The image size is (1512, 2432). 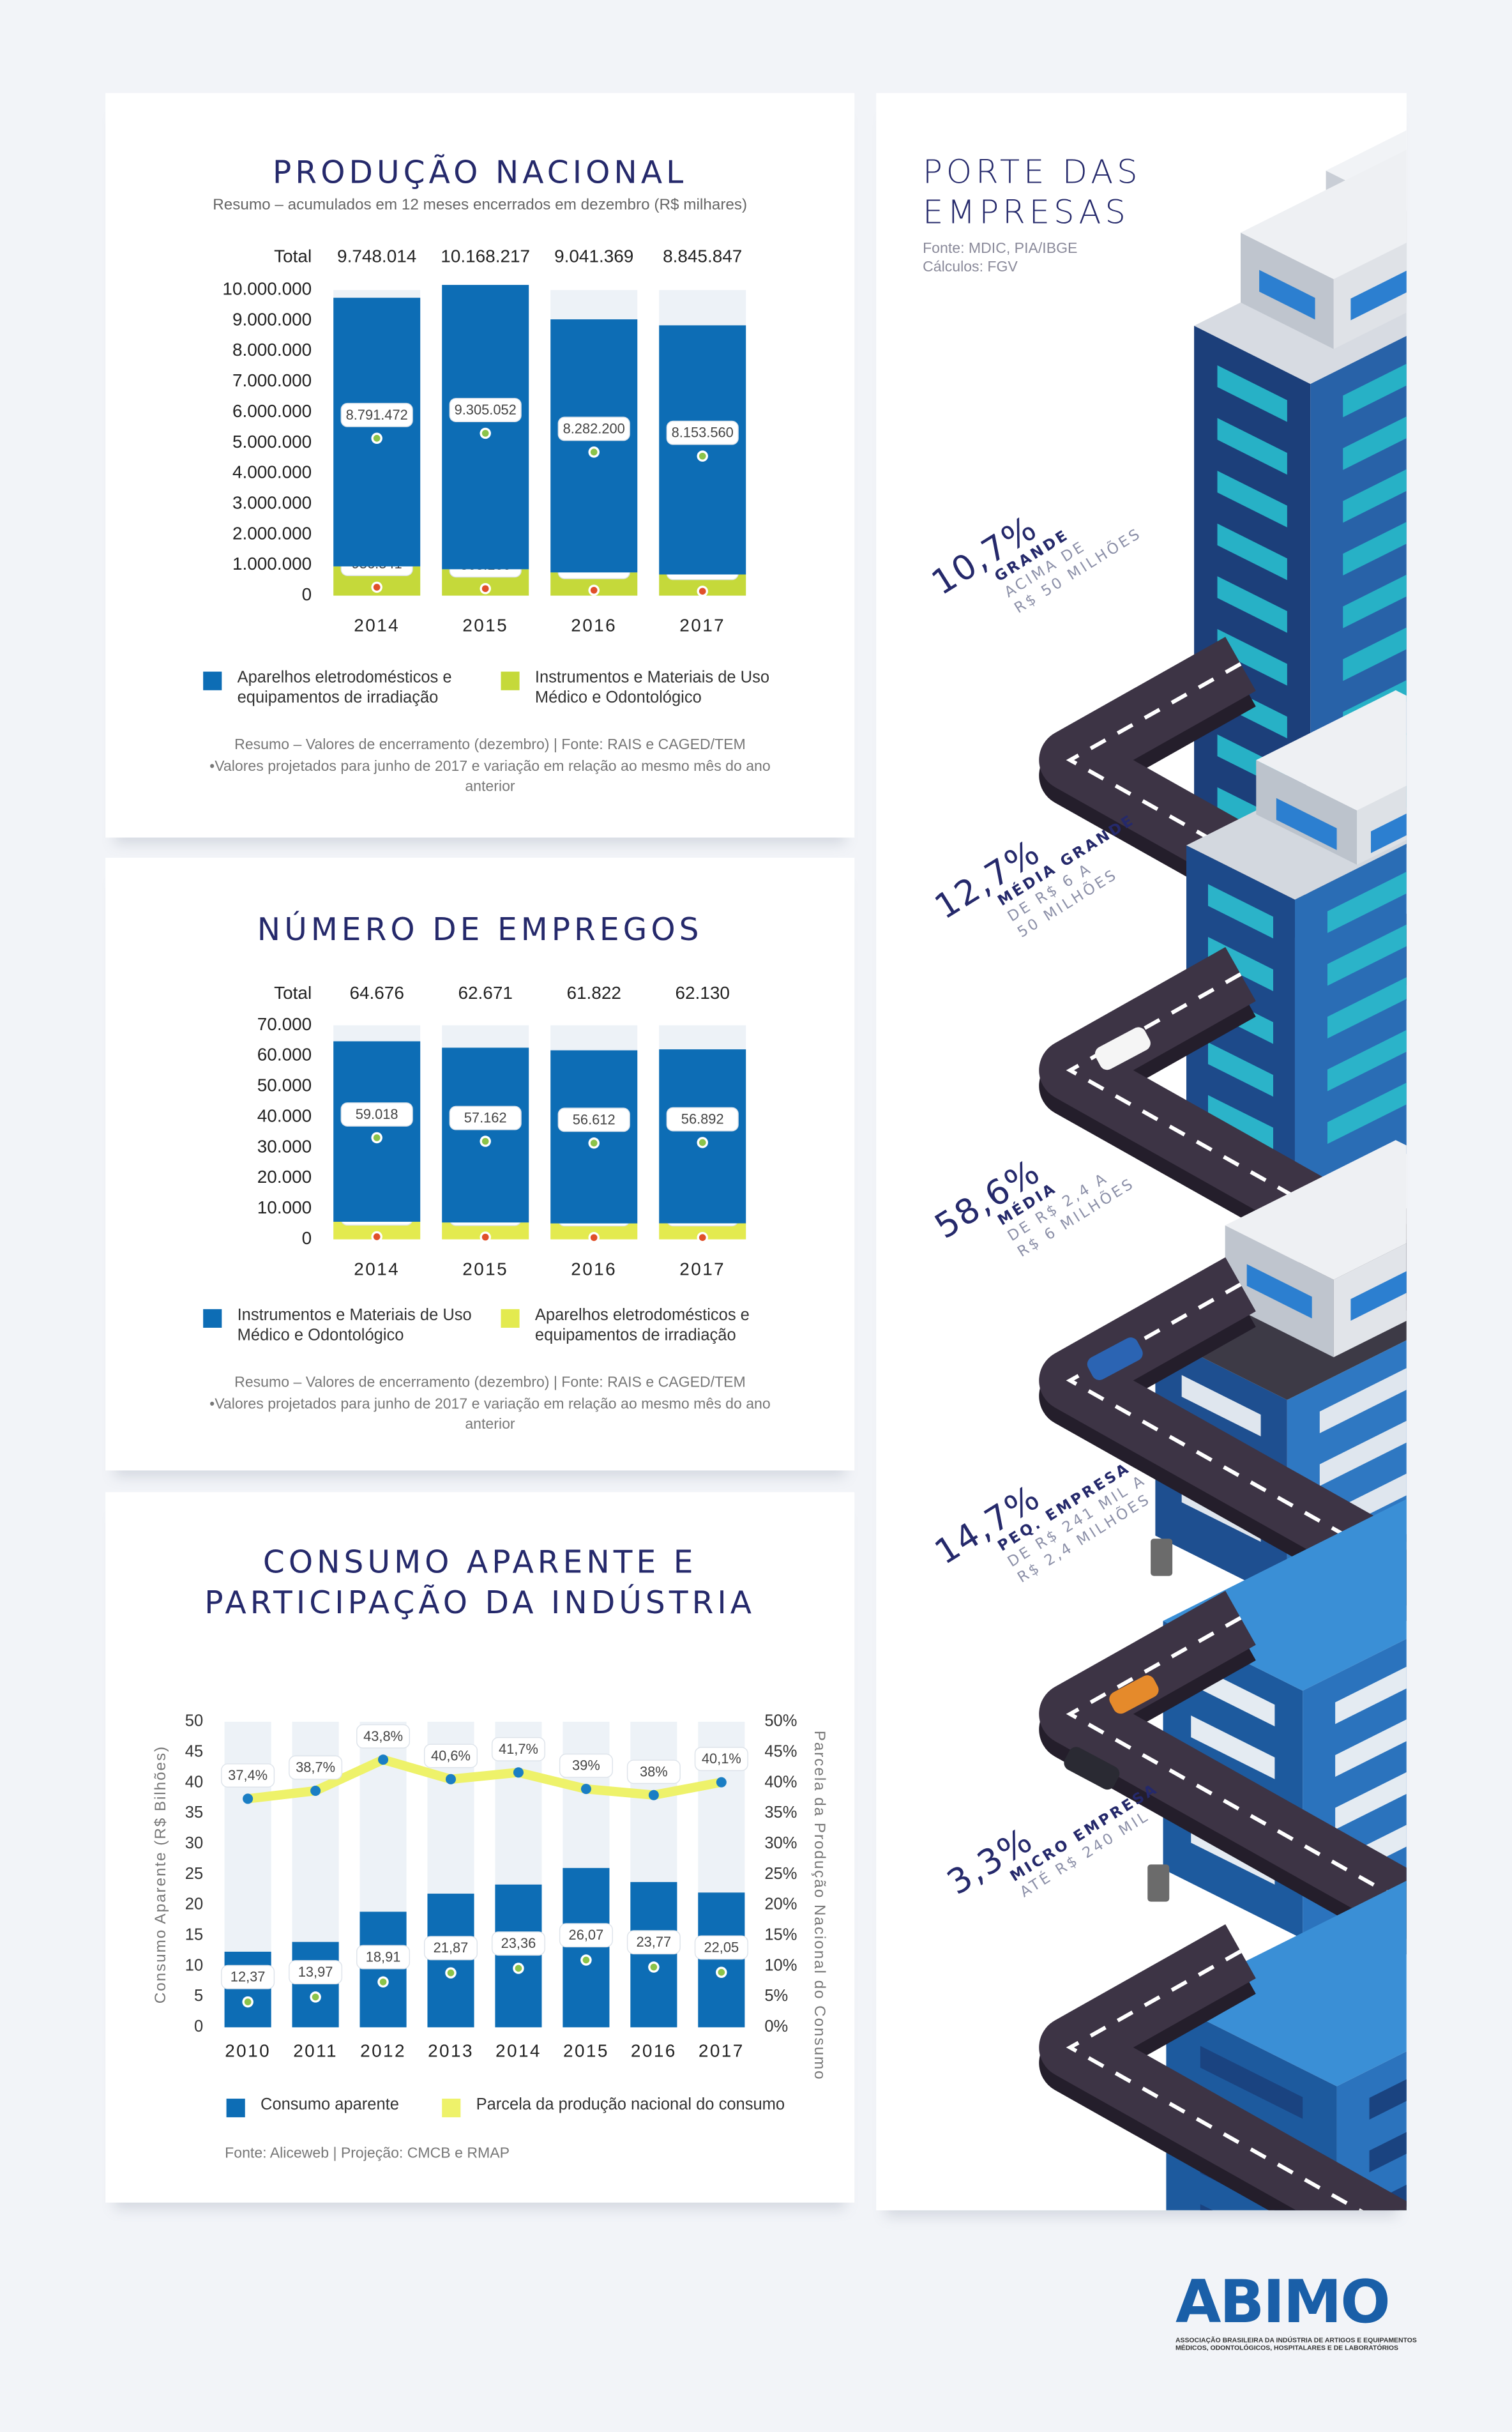 What do you see at coordinates (780, 1904) in the screenshot?
I see `y2-tick-label: 20%` at bounding box center [780, 1904].